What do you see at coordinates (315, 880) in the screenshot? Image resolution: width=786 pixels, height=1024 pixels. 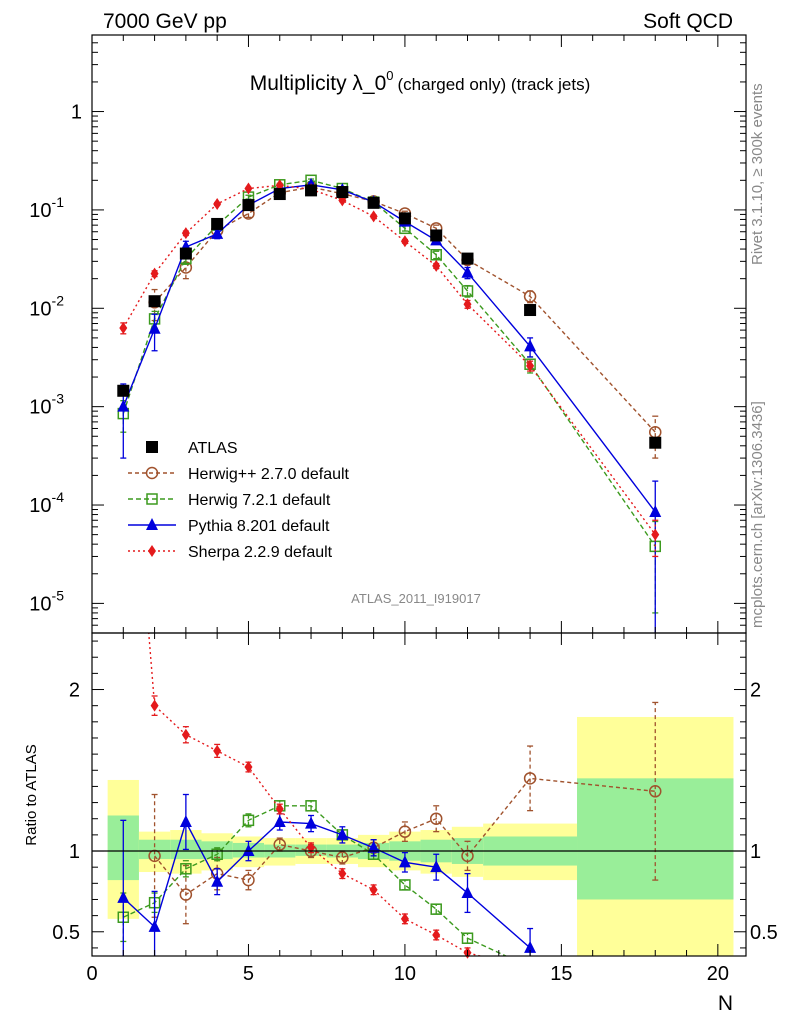 I see `series-line` at bounding box center [315, 880].